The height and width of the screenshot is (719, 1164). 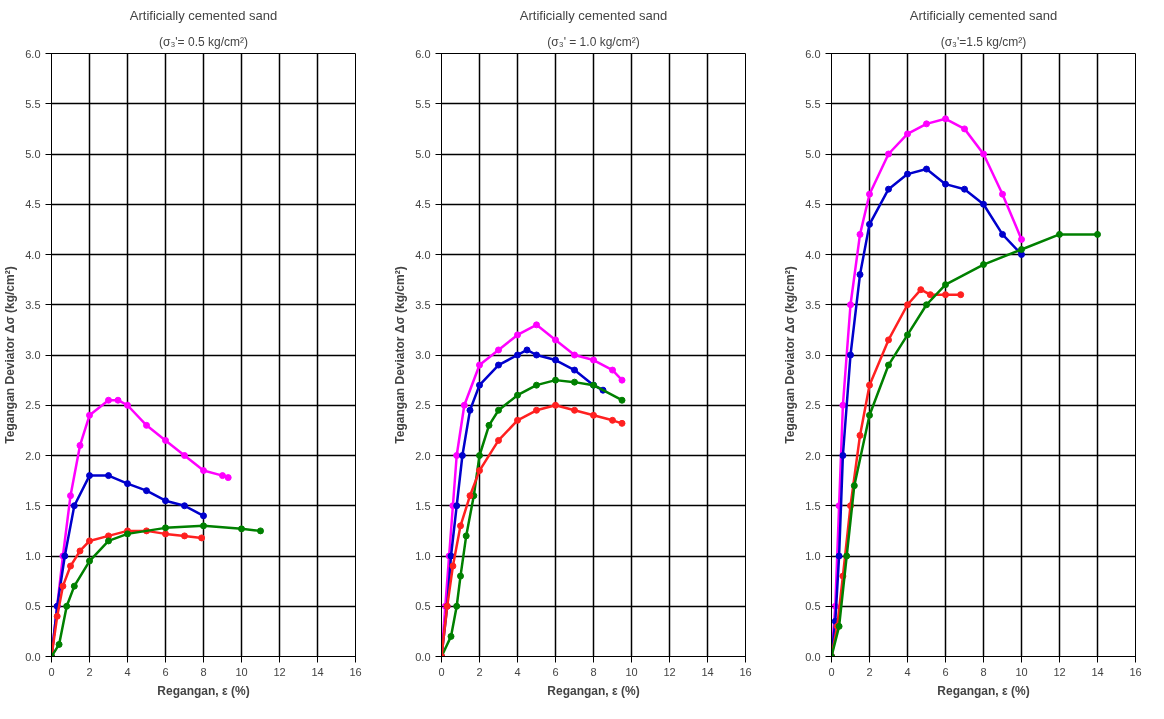 I want to click on chart-subtitle: (σ₃'= 0.5 kg/cm²), so click(x=203, y=41).